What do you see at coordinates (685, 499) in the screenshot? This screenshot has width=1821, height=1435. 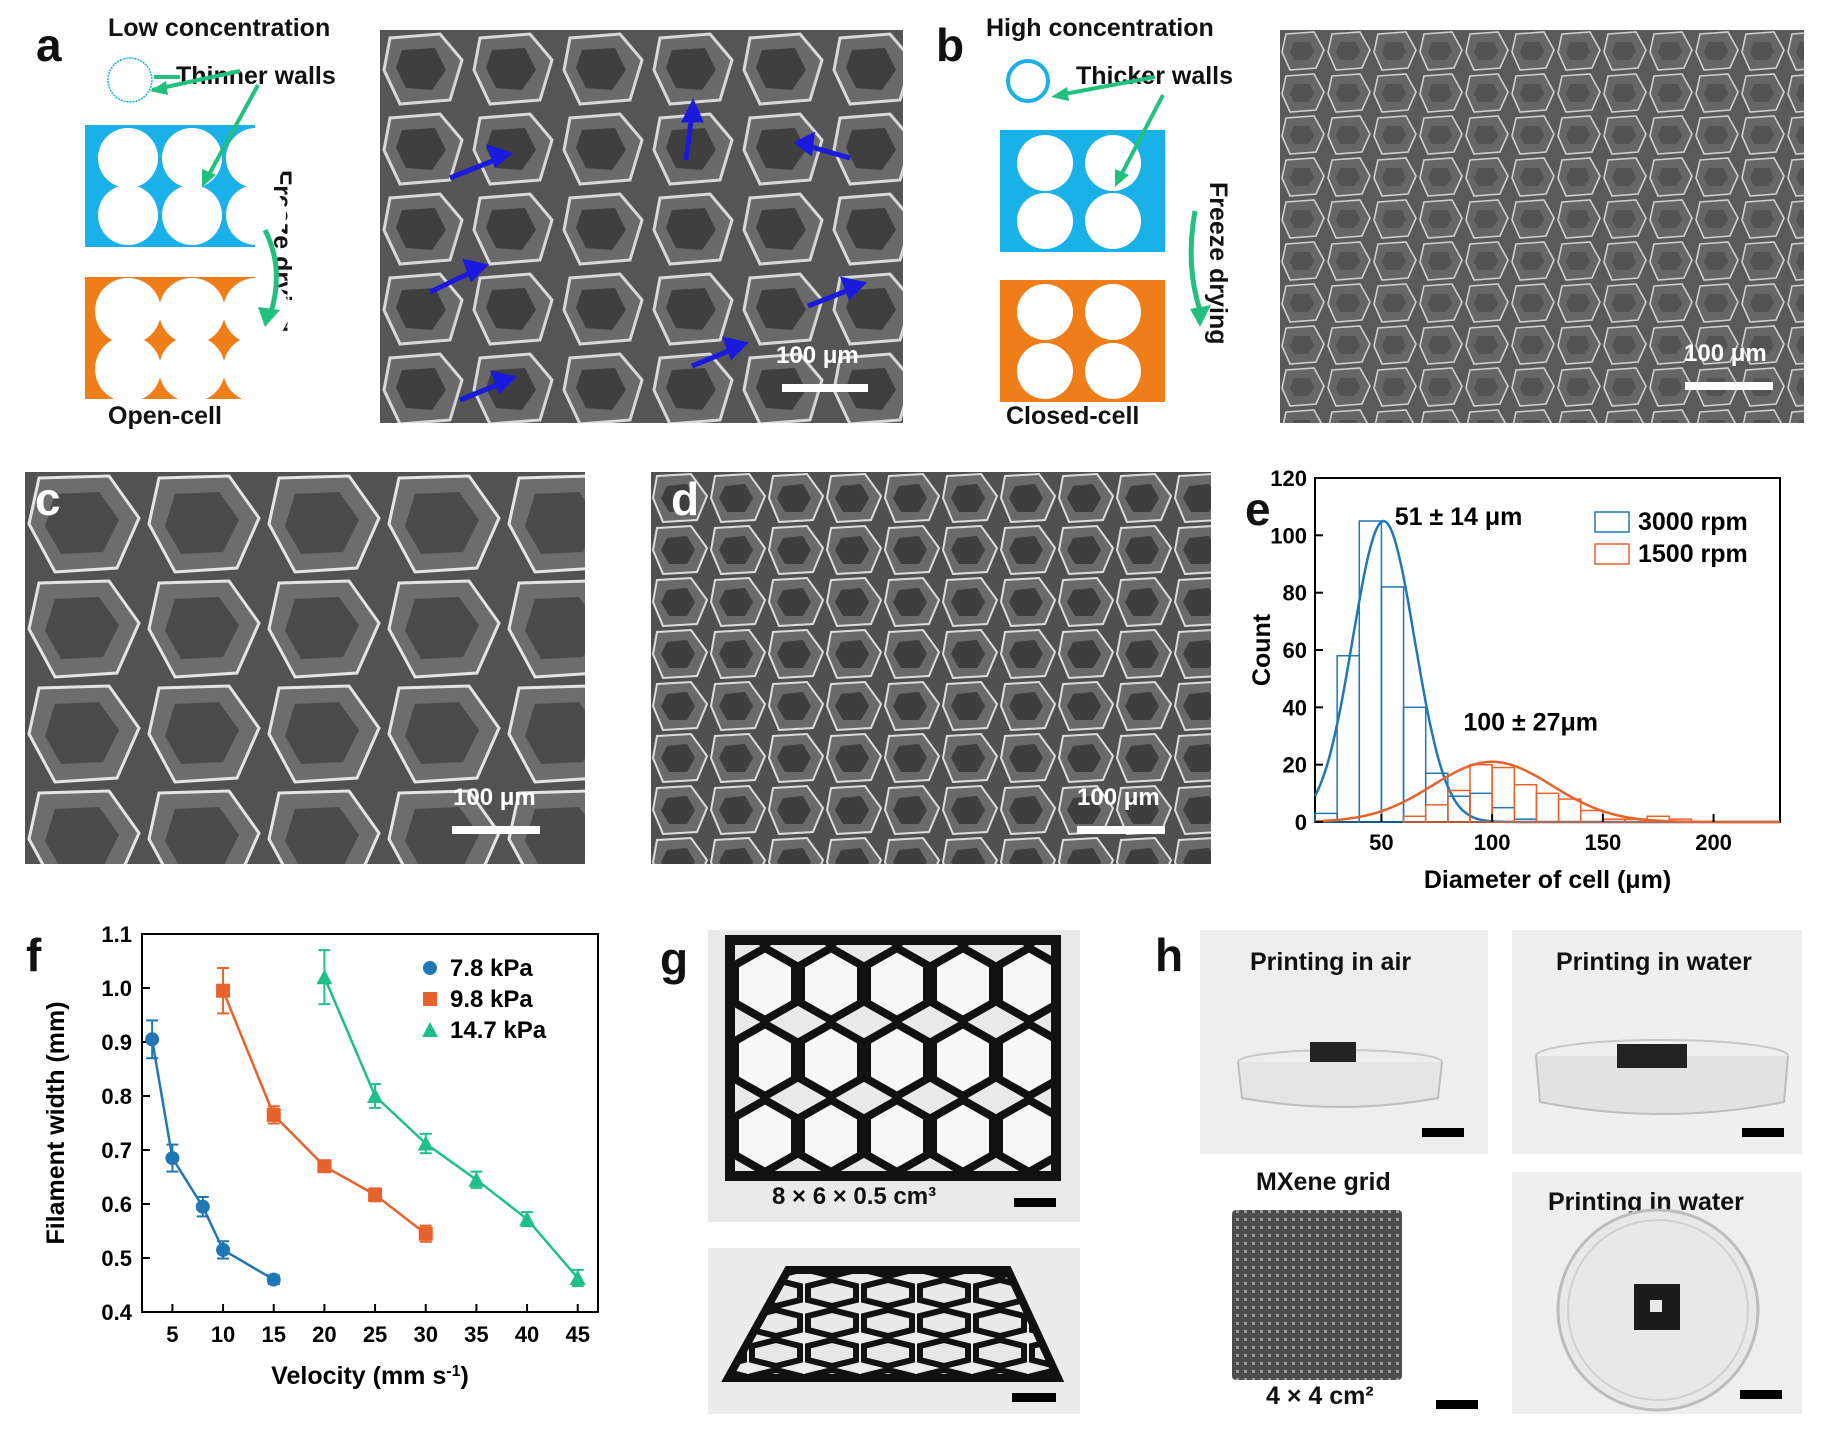 I see `panel-d-label: d` at bounding box center [685, 499].